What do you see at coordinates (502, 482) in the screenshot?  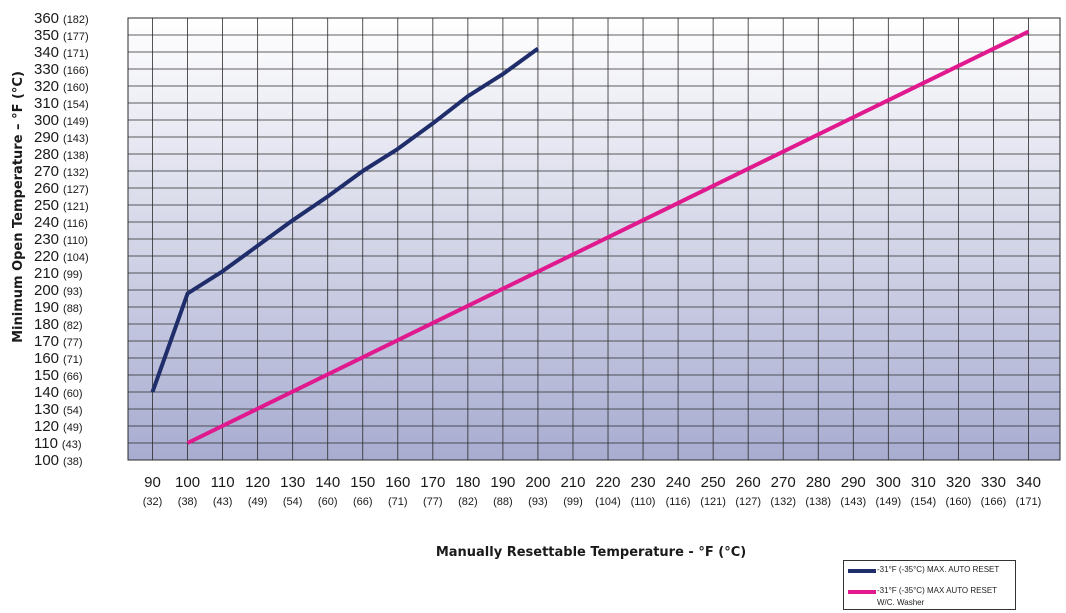 I see `x-tick-label: 190` at bounding box center [502, 482].